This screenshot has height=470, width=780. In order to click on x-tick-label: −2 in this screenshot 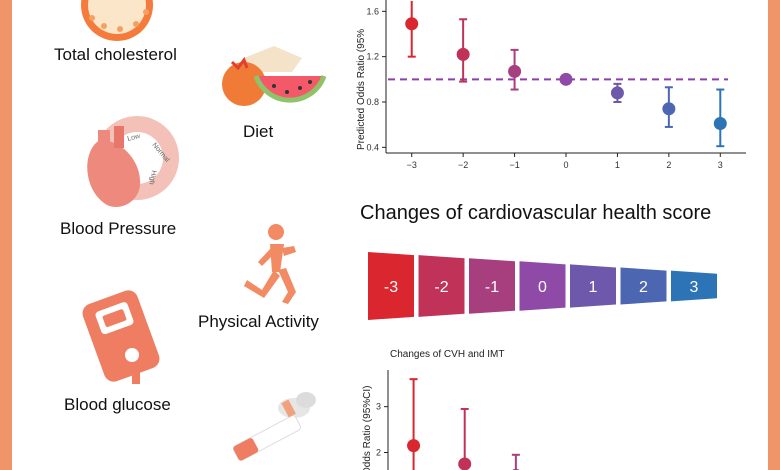, I will do `click(463, 165)`.